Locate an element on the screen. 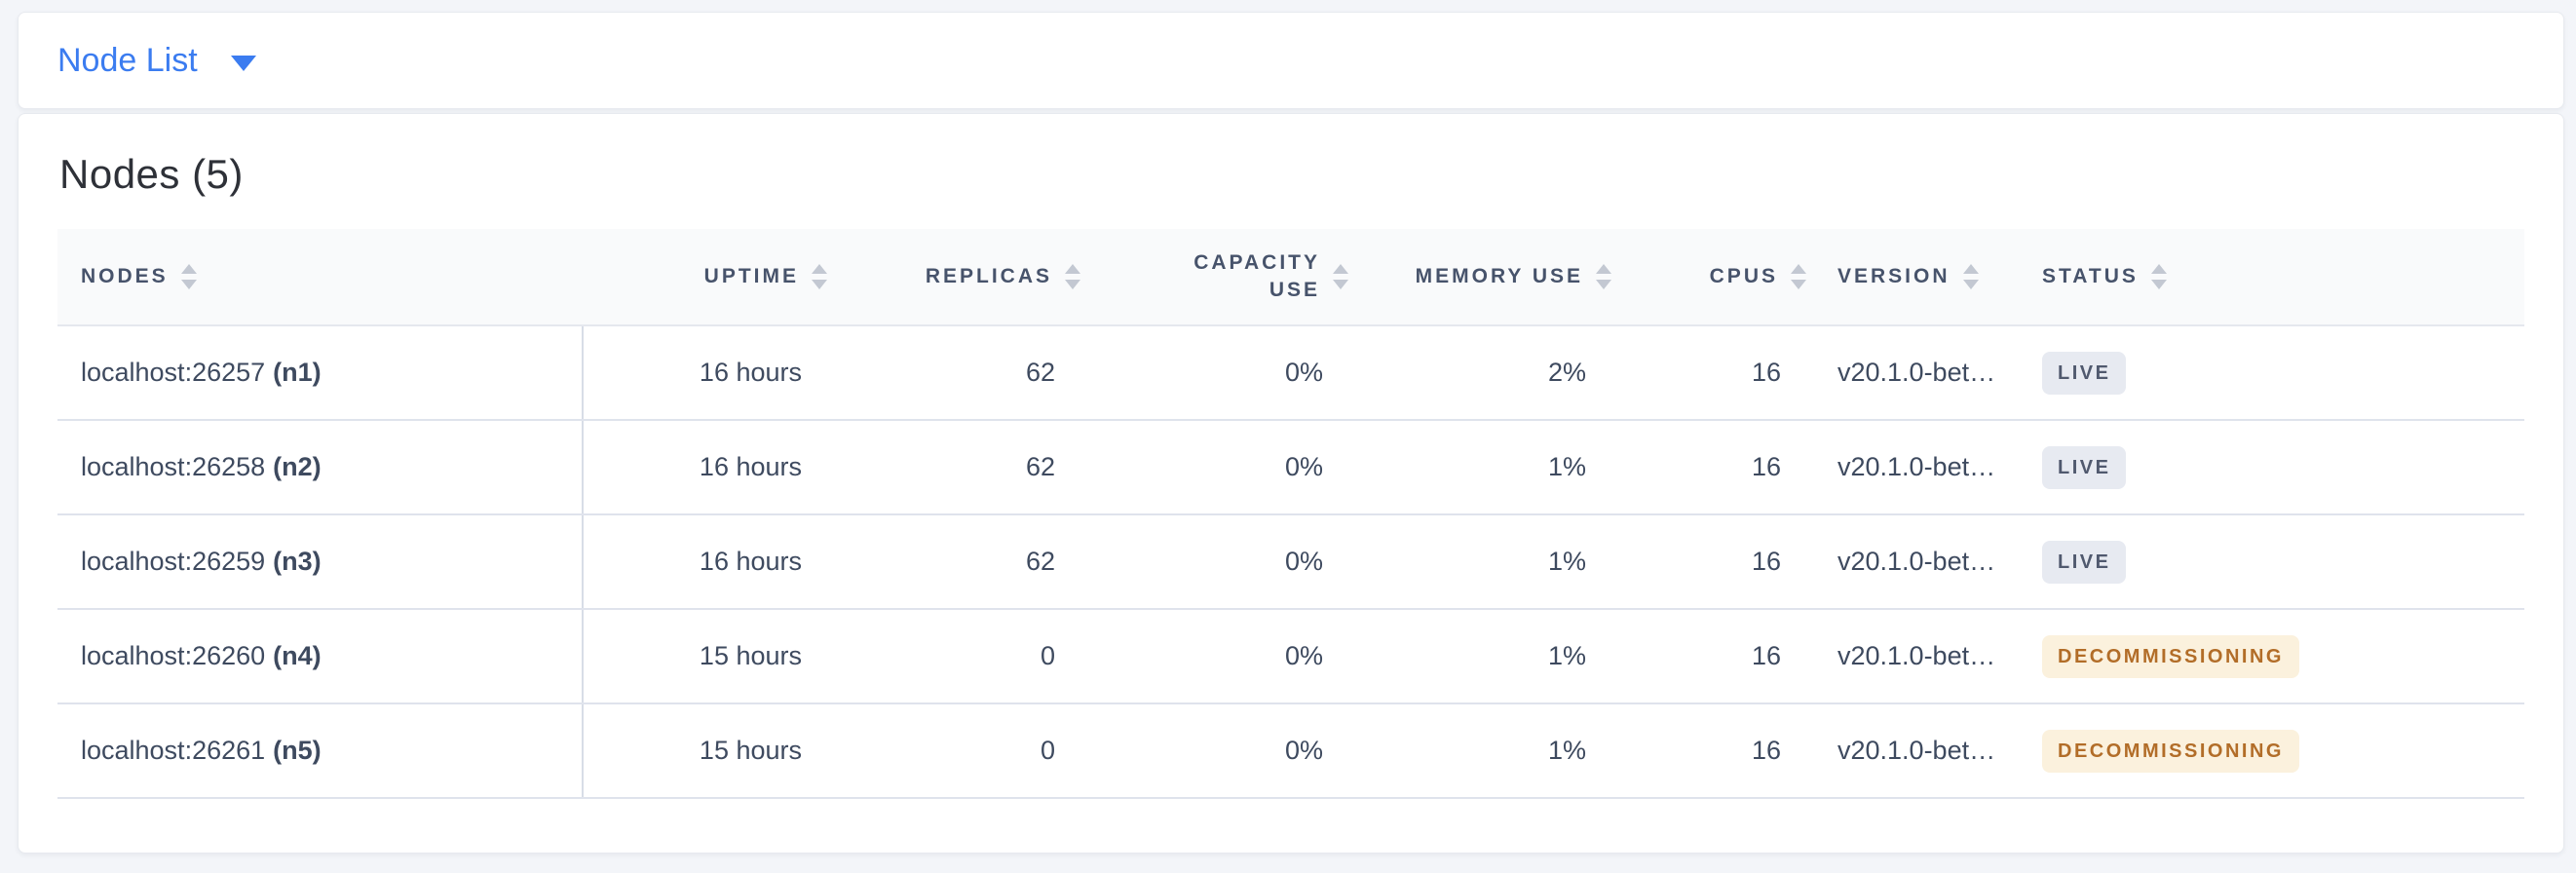 This screenshot has height=873, width=2576. memory-use-cell: 2% is located at coordinates (1566, 373).